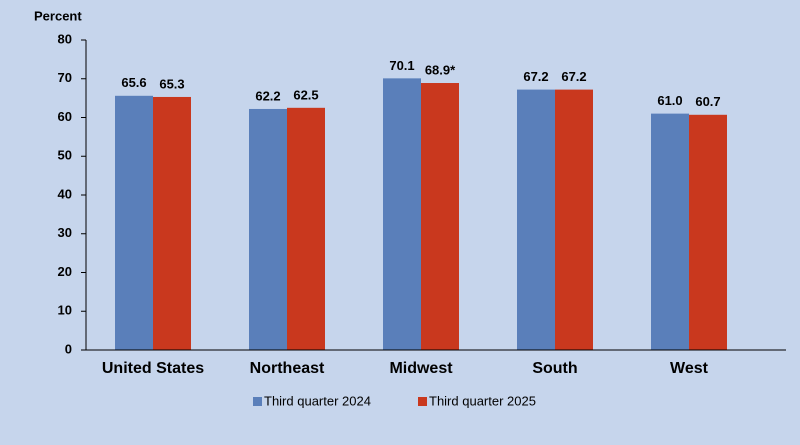  Describe the element at coordinates (65, 77) in the screenshot. I see `y-tick-label: 70` at that location.